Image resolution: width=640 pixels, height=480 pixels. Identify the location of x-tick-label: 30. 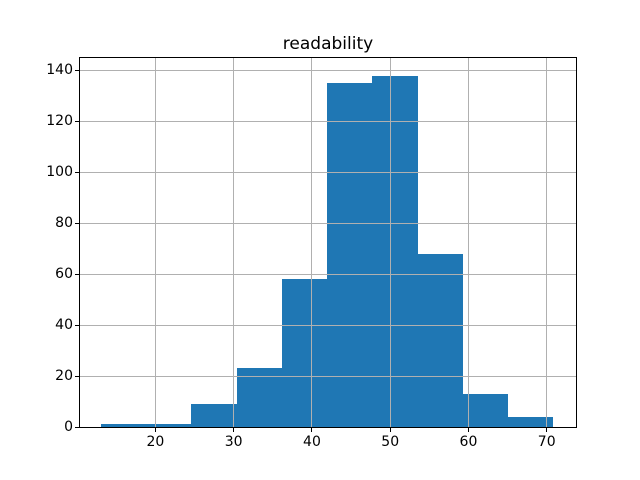
(233, 442).